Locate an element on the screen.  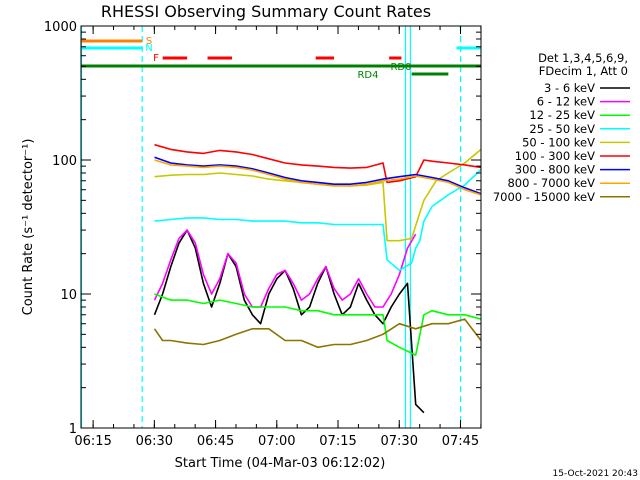
x-tick-label: 06:30 is located at coordinates (154, 441).